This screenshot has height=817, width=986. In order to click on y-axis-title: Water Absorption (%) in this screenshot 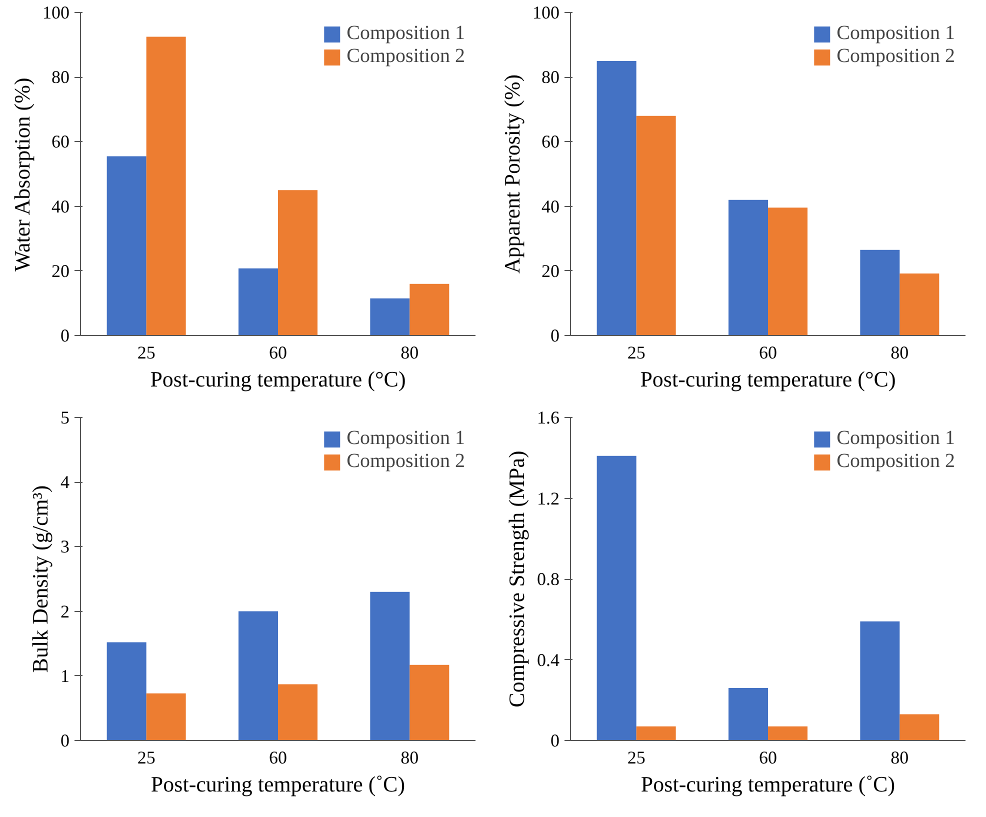, I will do `click(22, 175)`.